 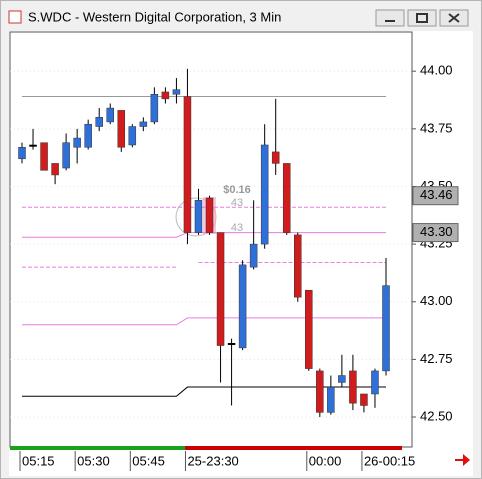 I want to click on restore-icon, so click(x=422, y=18).